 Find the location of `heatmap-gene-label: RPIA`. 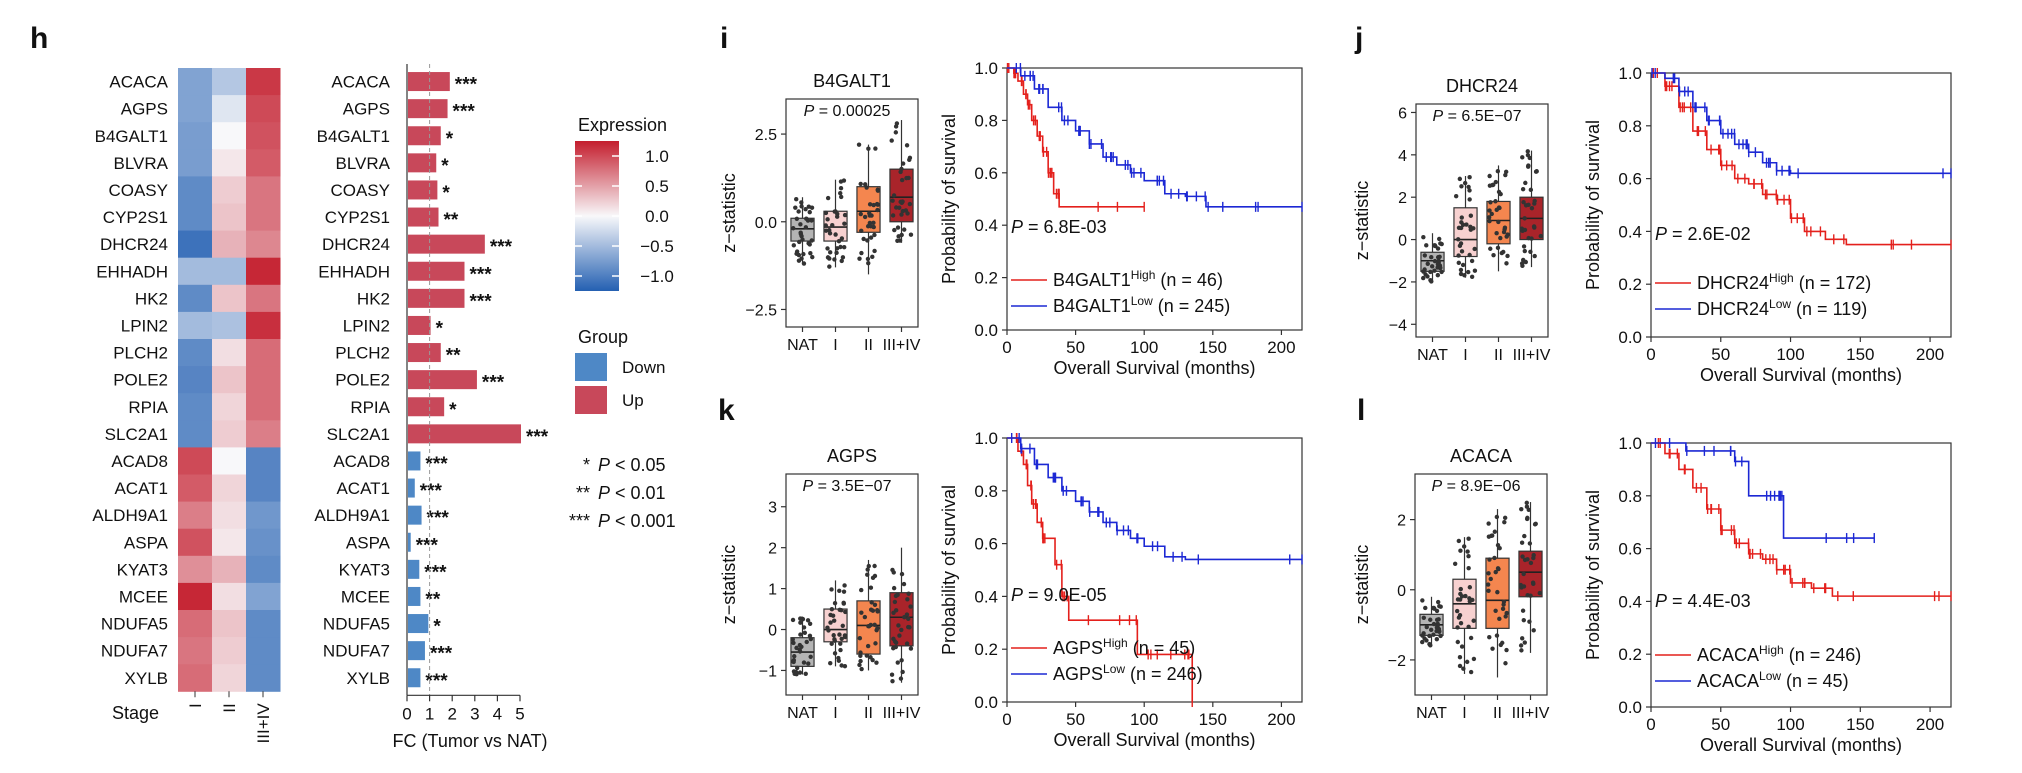

heatmap-gene-label: RPIA is located at coordinates (148, 407).